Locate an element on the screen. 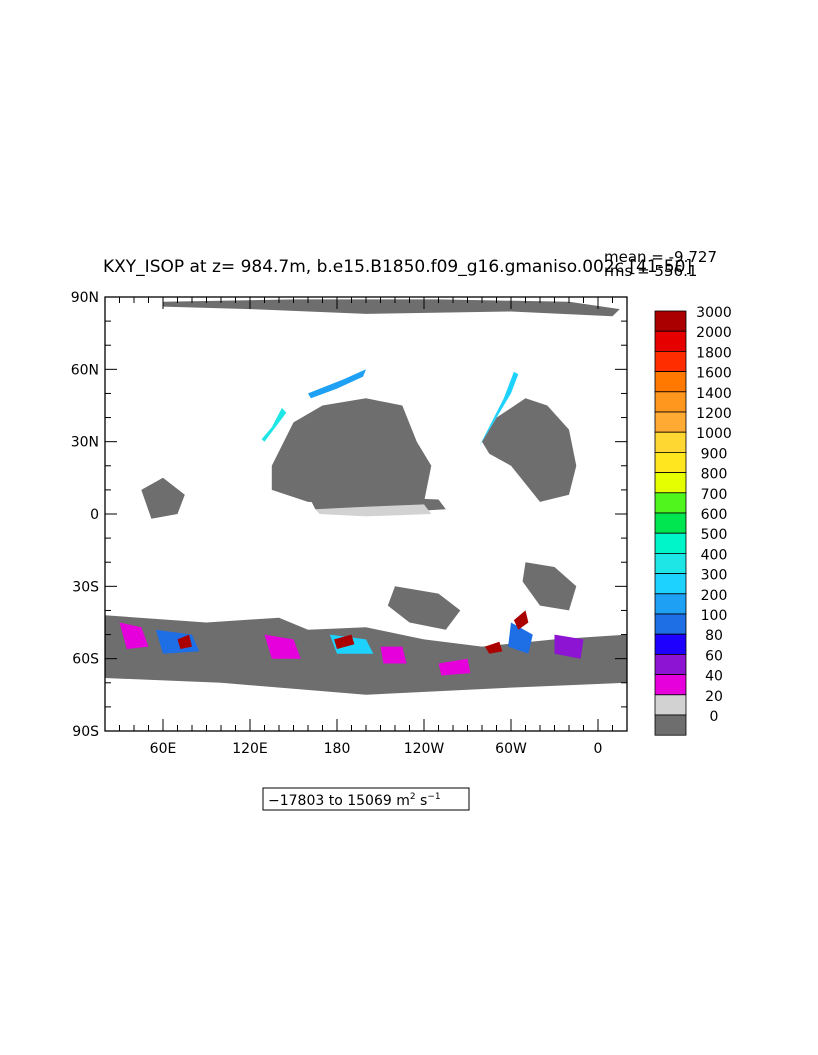 The width and height of the screenshot is (818, 1055). lat-tick-label: 60N is located at coordinates (85, 370).